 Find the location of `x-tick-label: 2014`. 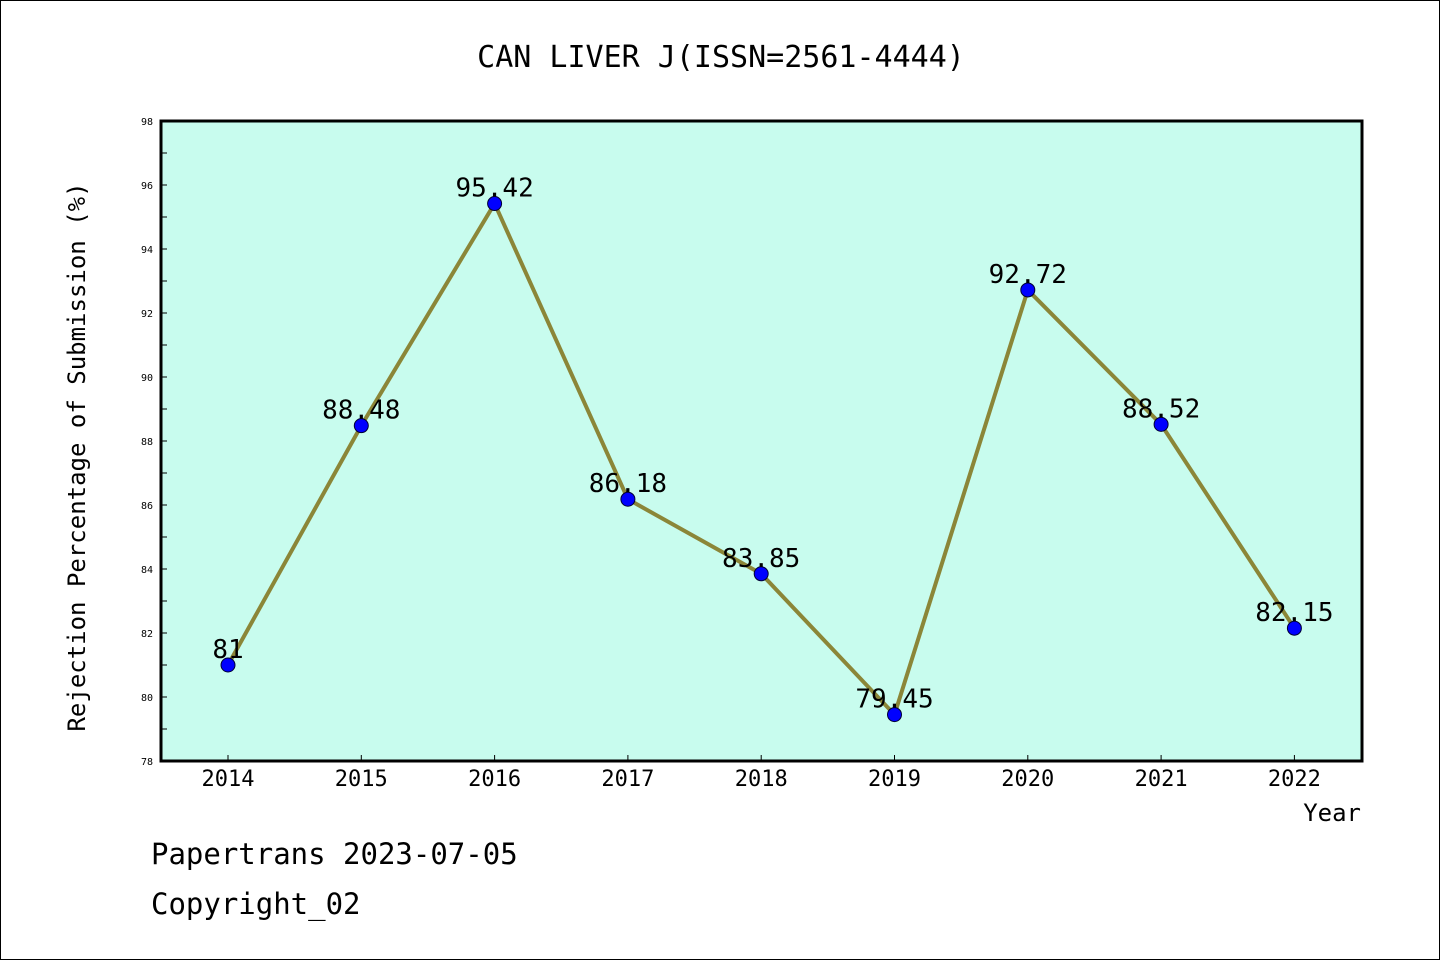

x-tick-label: 2014 is located at coordinates (228, 779).